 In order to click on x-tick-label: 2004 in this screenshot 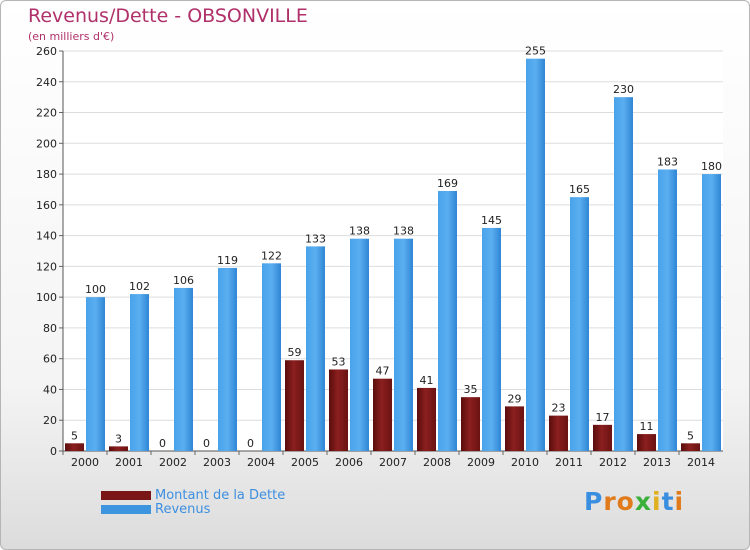, I will do `click(261, 462)`.